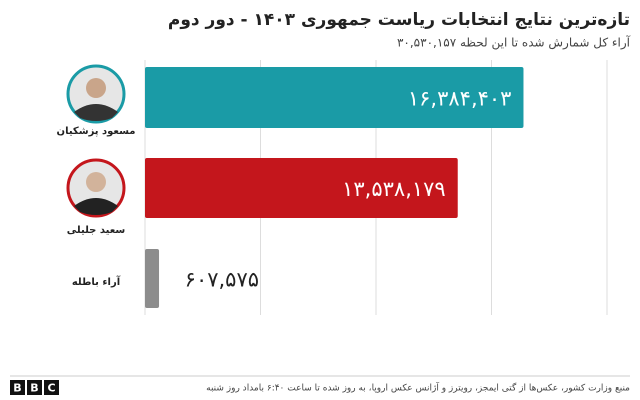  Describe the element at coordinates (96, 230) in the screenshot. I see `category-label: سعید جلیلی` at that location.